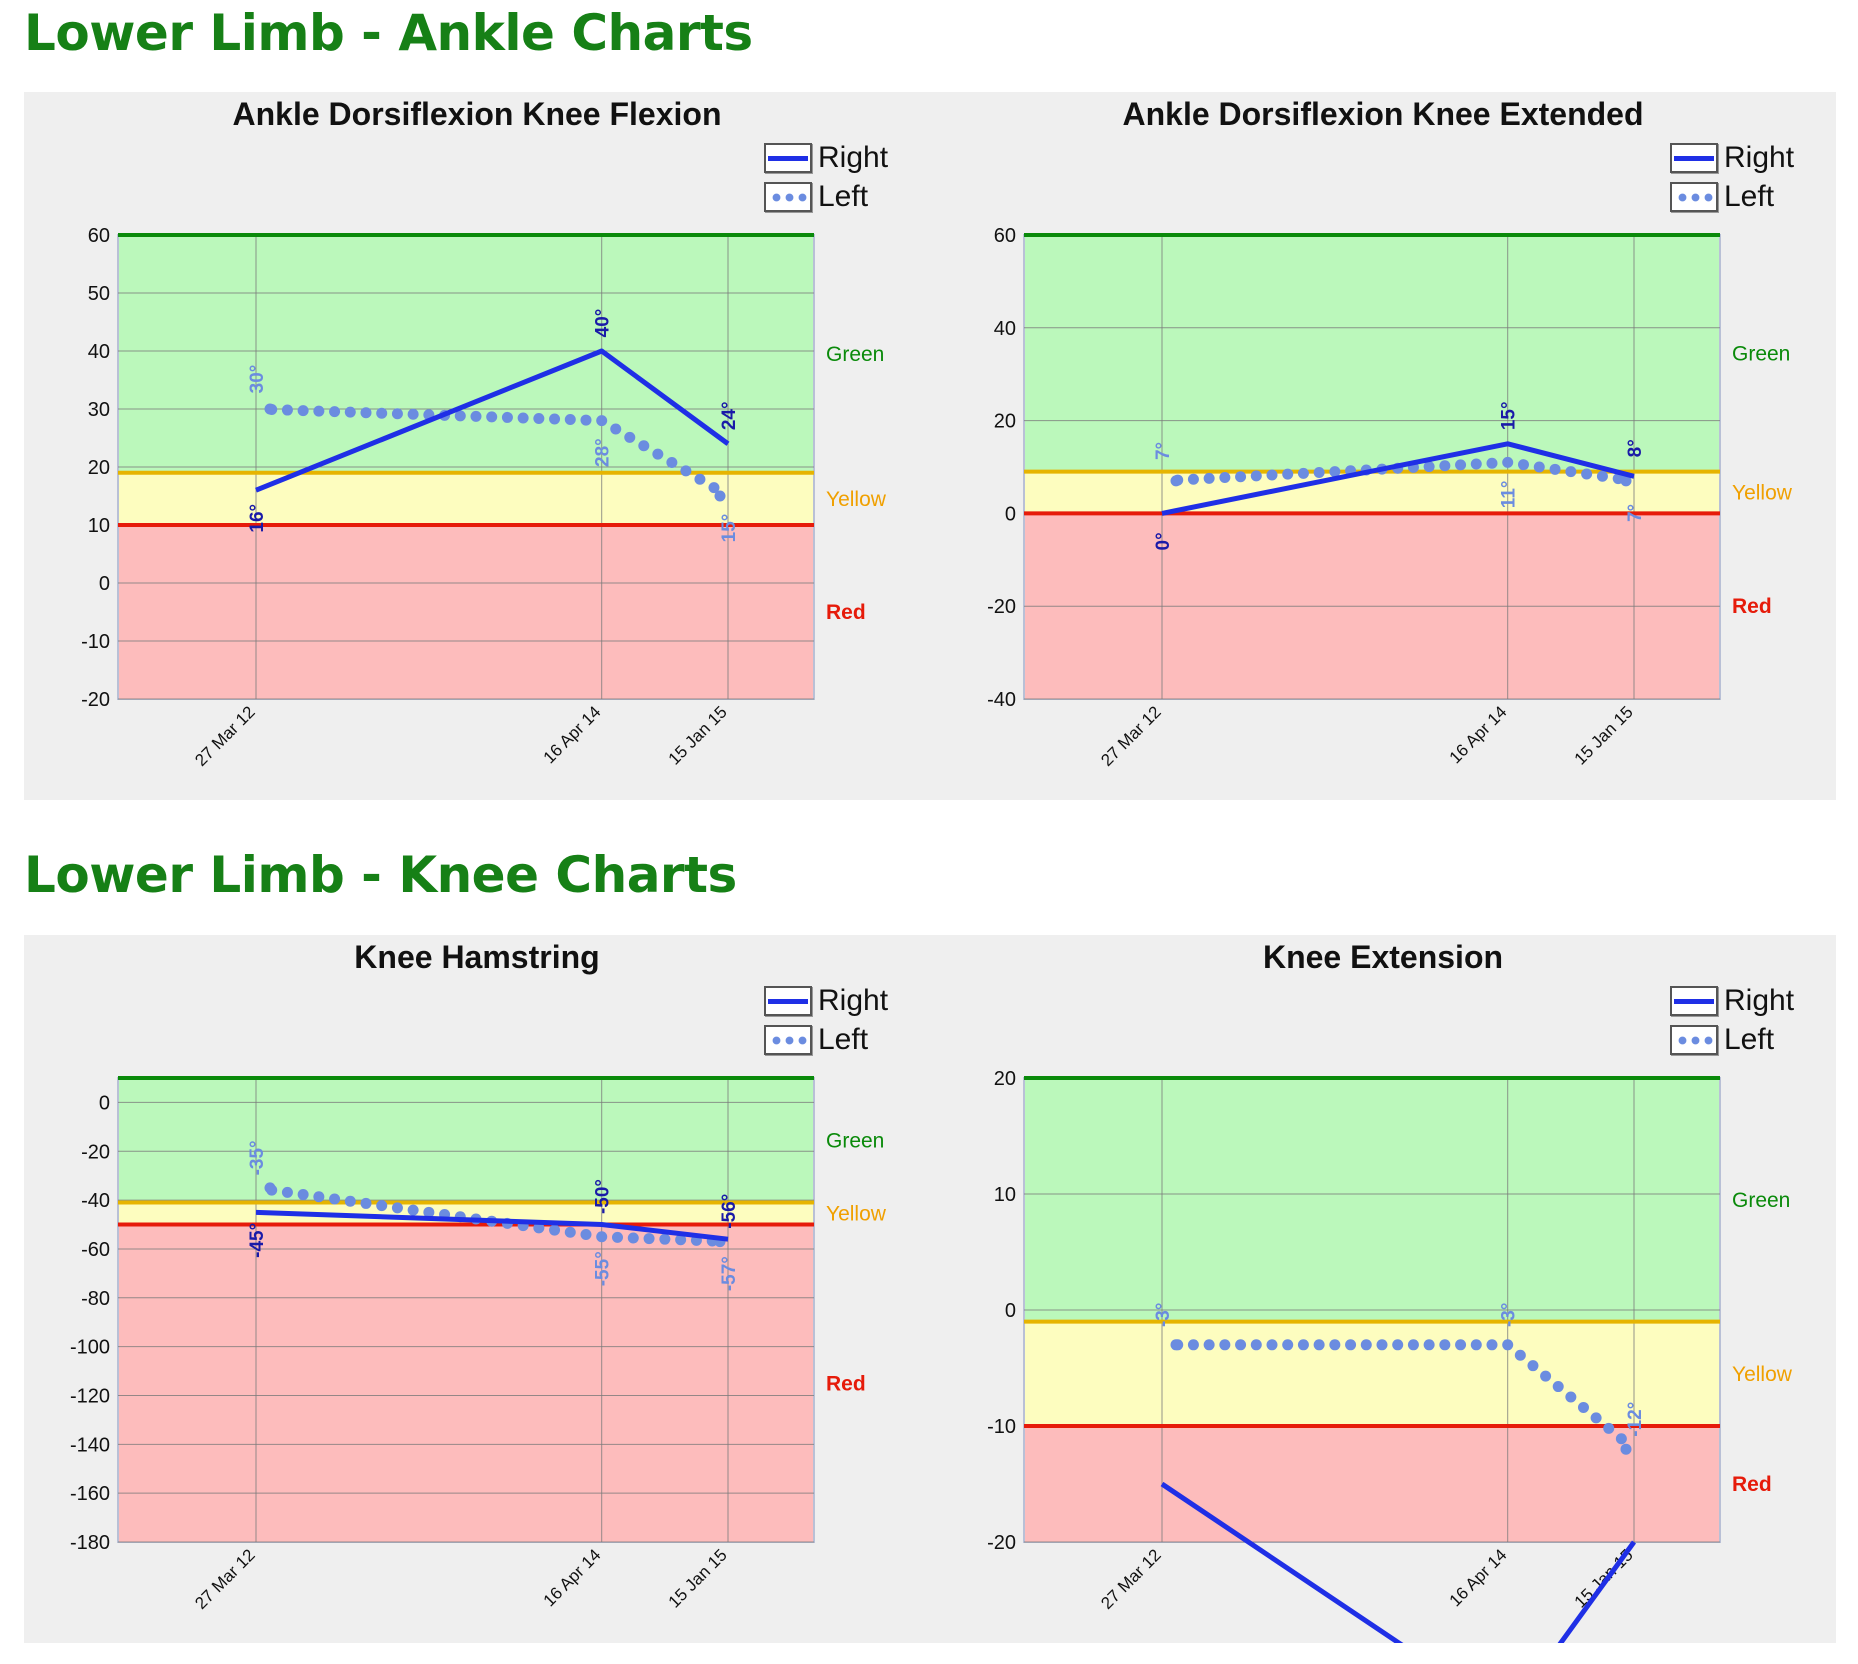 Image resolution: width=1858 pixels, height=1664 pixels. What do you see at coordinates (90, 1348) in the screenshot?
I see `y-tick-label: -100` at bounding box center [90, 1348].